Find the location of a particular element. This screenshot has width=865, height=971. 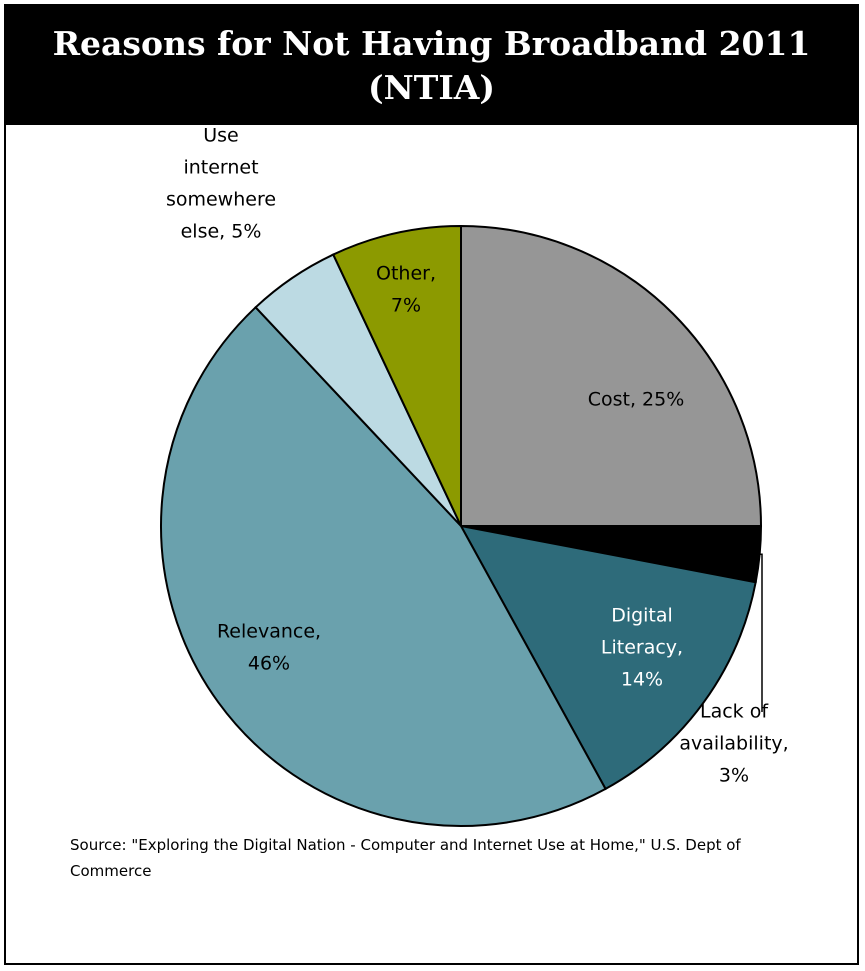

slice-label-line: 3% is located at coordinates (734, 776).